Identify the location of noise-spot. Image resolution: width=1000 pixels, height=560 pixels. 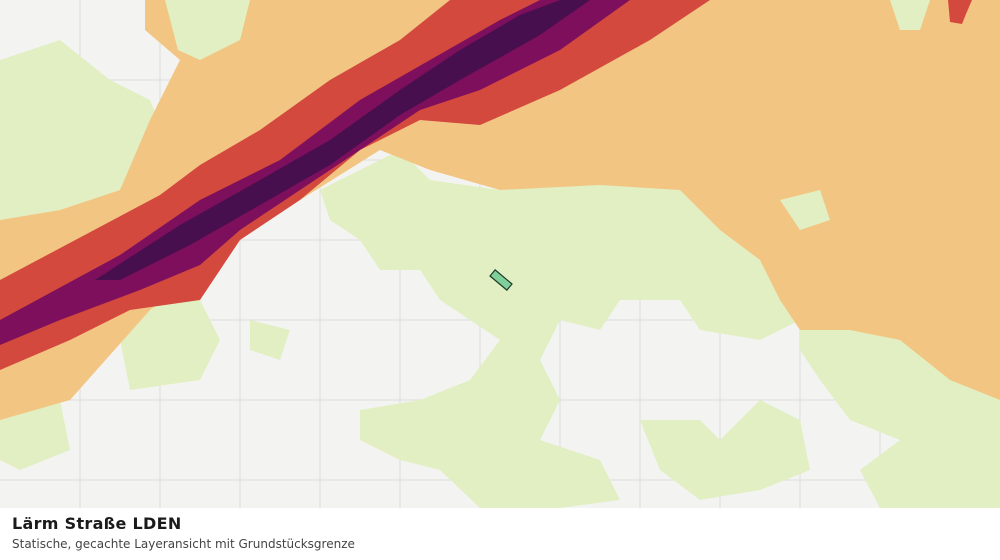
(960, 12).